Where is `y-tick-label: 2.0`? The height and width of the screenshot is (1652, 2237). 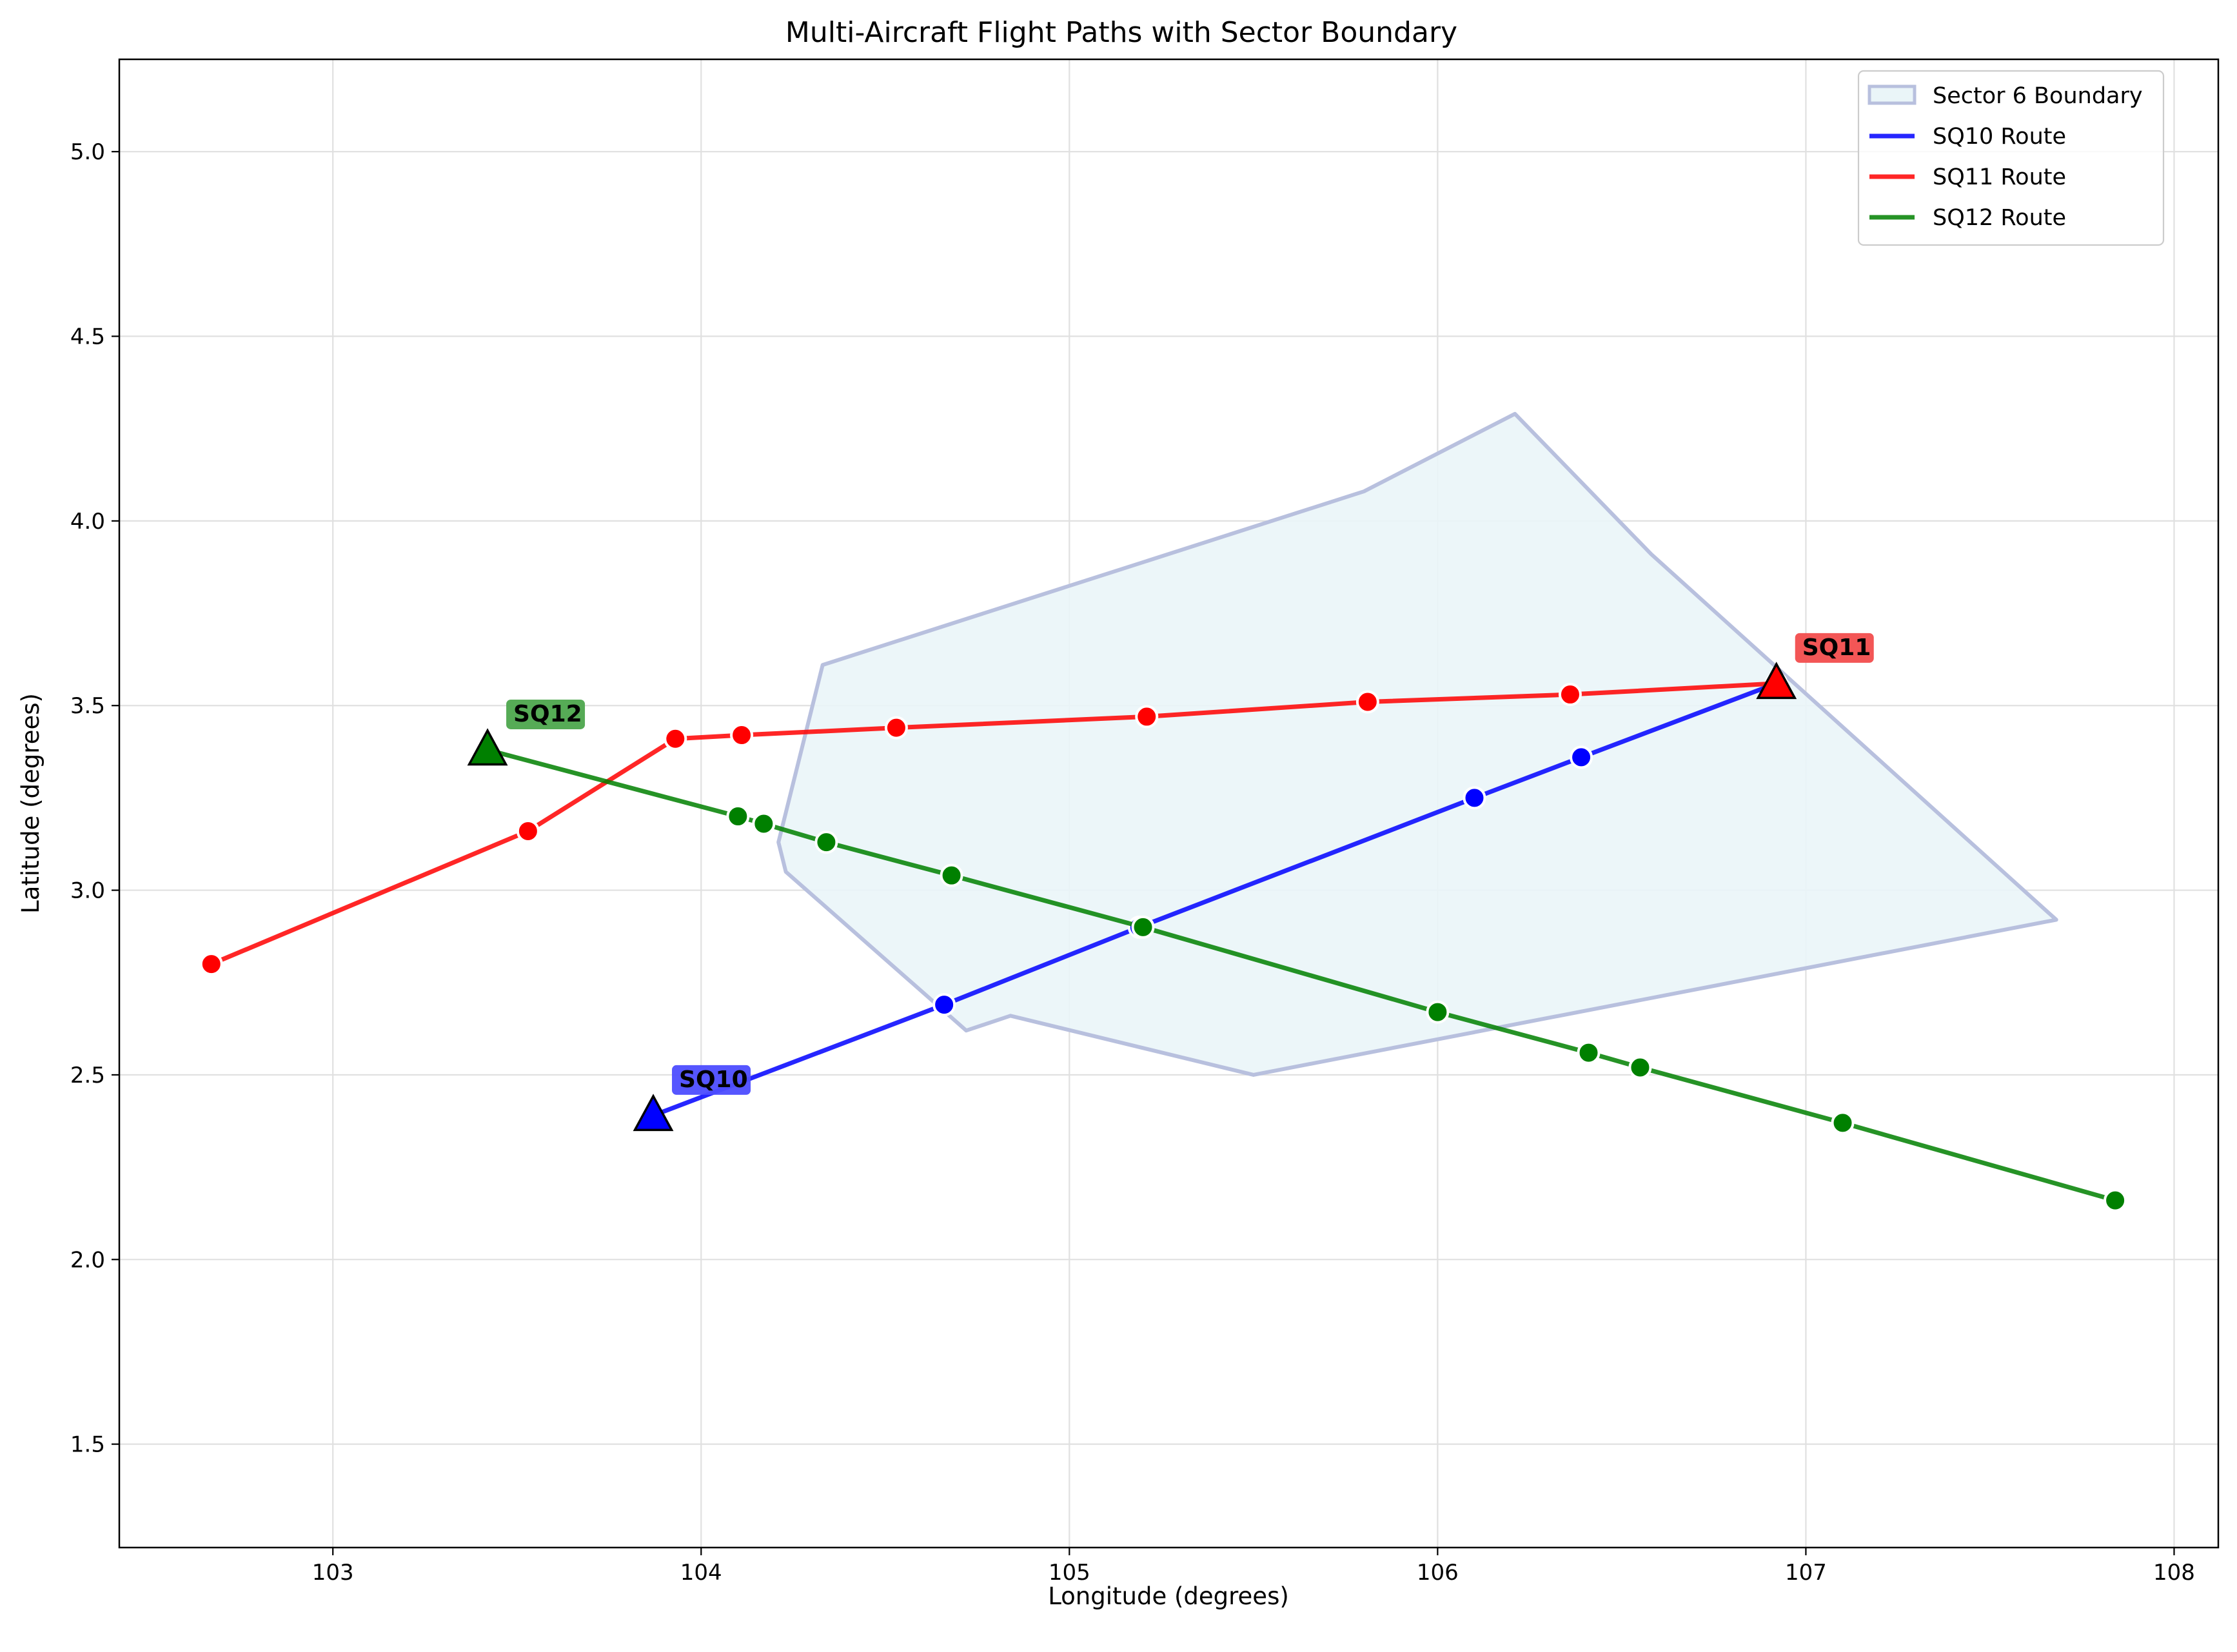 y-tick-label: 2.0 is located at coordinates (87, 1260).